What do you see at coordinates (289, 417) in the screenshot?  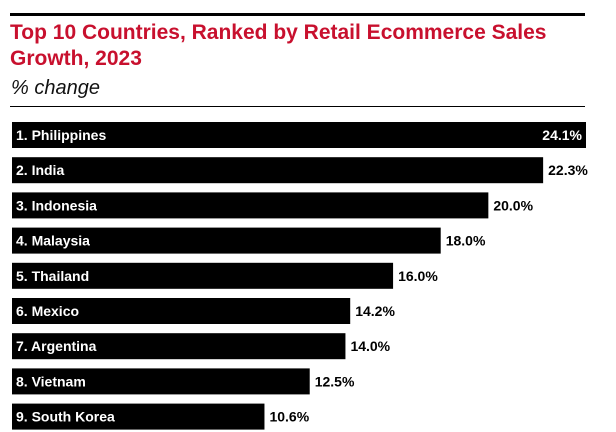 I see `value-label: 10.6%` at bounding box center [289, 417].